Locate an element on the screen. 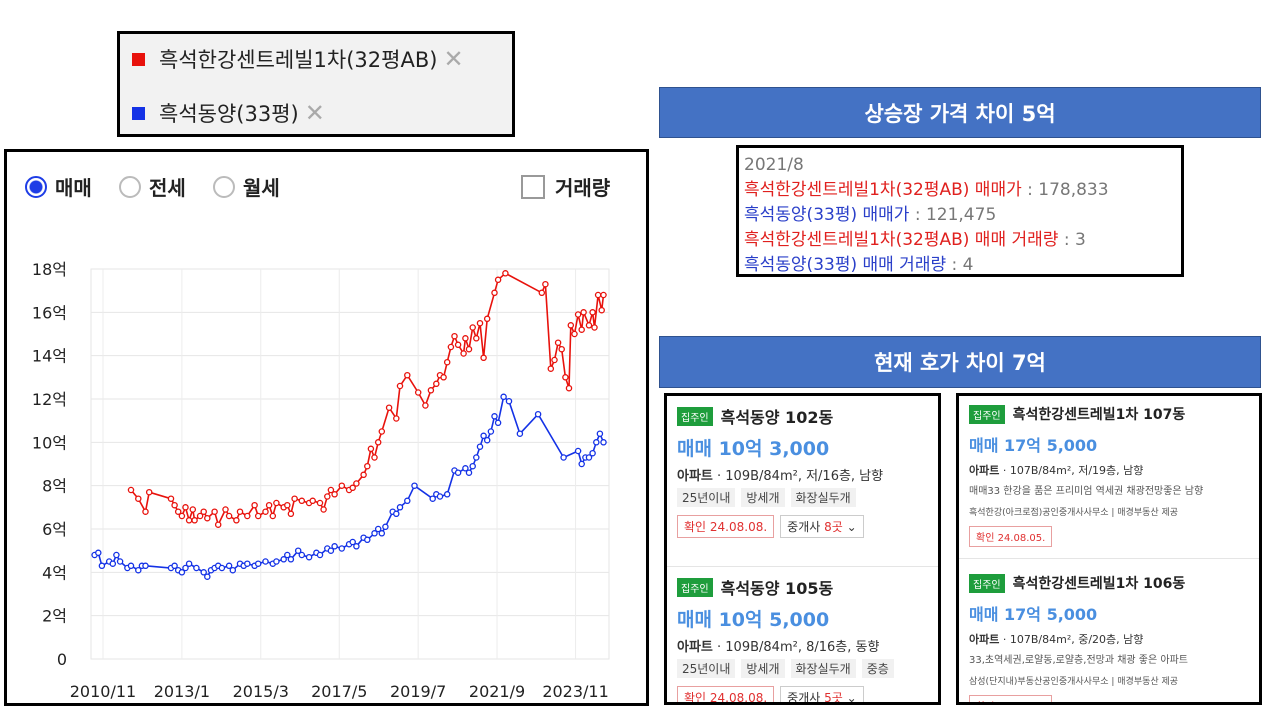  confirm-date: 확인 24.08.08. is located at coordinates (726, 694).